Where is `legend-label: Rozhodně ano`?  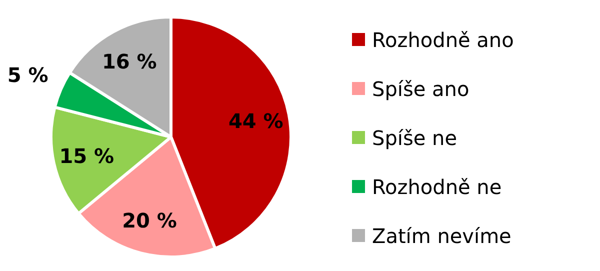
legend-label: Rozhodně ano is located at coordinates (443, 40).